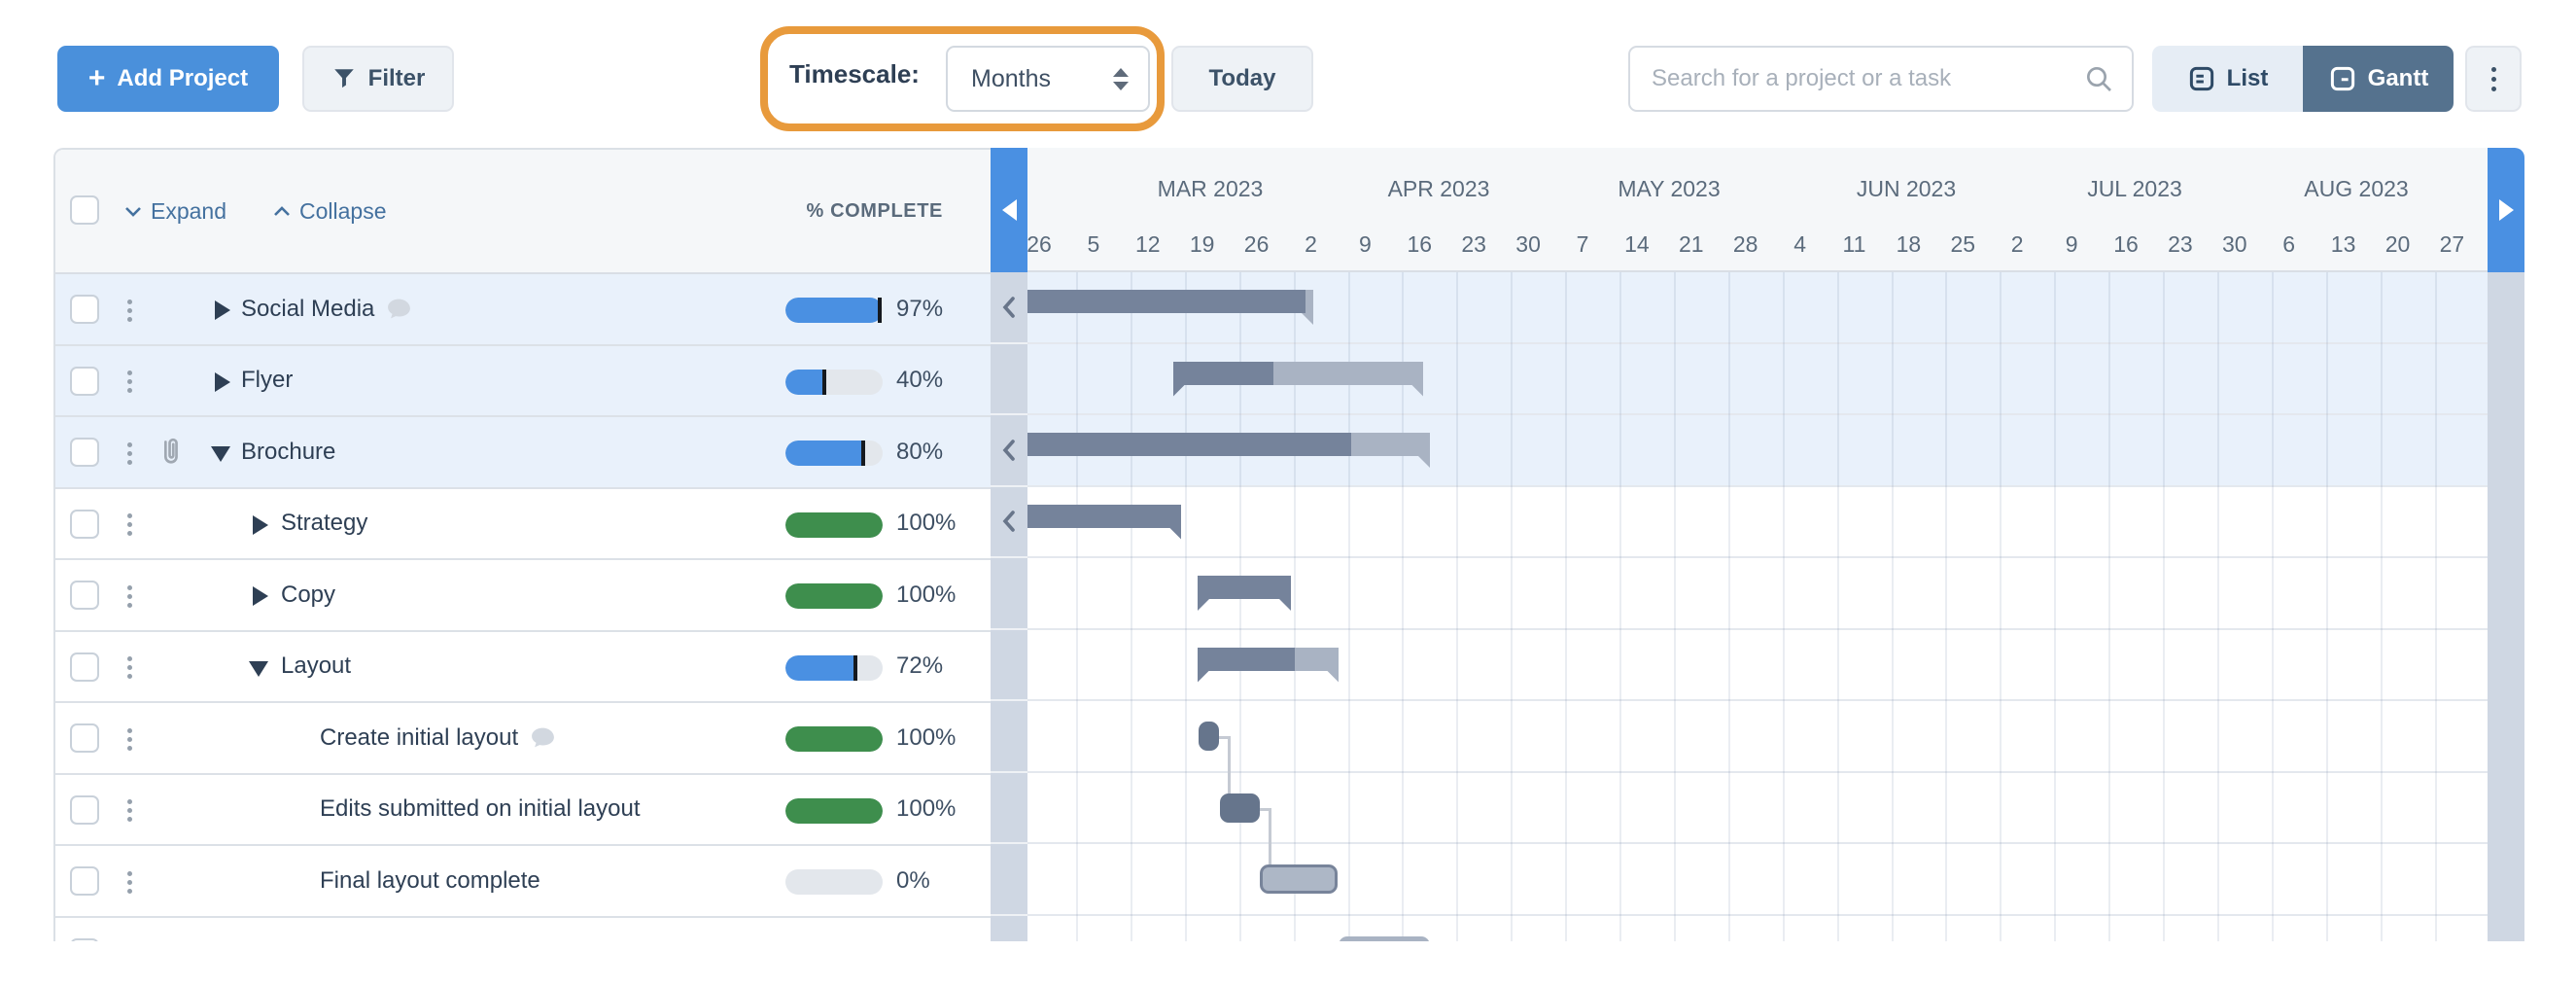 Image resolution: width=2576 pixels, height=987 pixels. Describe the element at coordinates (1881, 79) in the screenshot. I see `search-input: Search for a project or a task` at that location.